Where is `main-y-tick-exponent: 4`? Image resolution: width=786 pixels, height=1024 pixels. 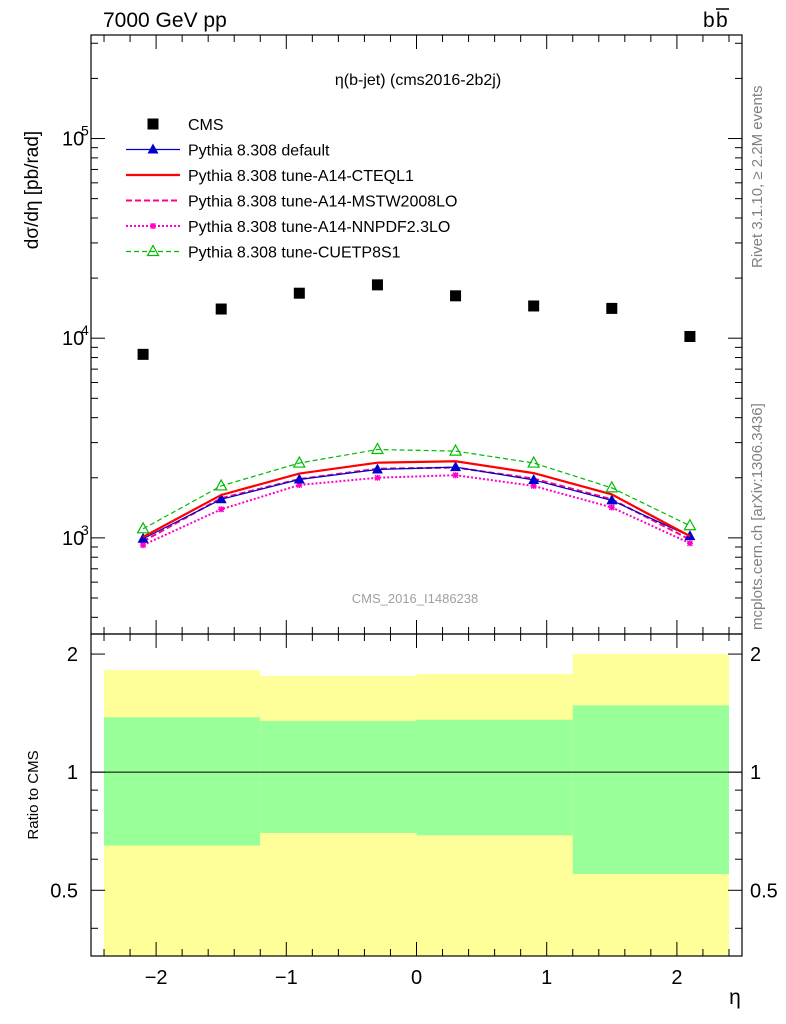
main-y-tick-exponent: 4 is located at coordinates (85, 330).